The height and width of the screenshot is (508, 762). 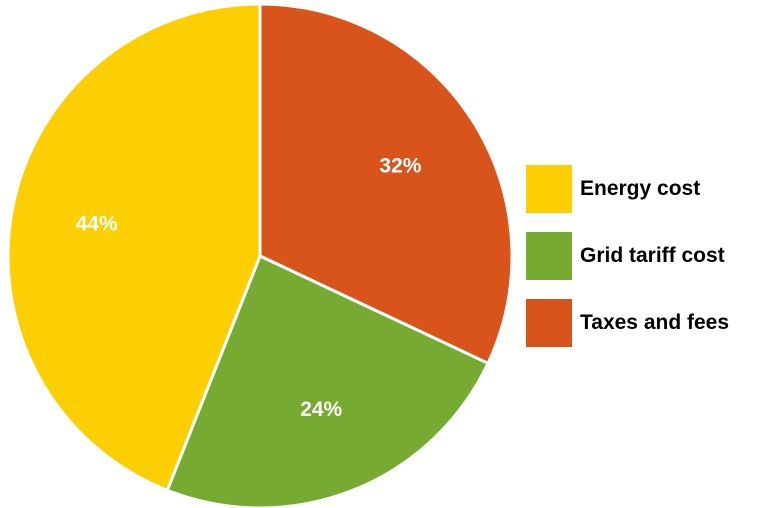 I want to click on legend-swatch-energy-cost, so click(x=549, y=189).